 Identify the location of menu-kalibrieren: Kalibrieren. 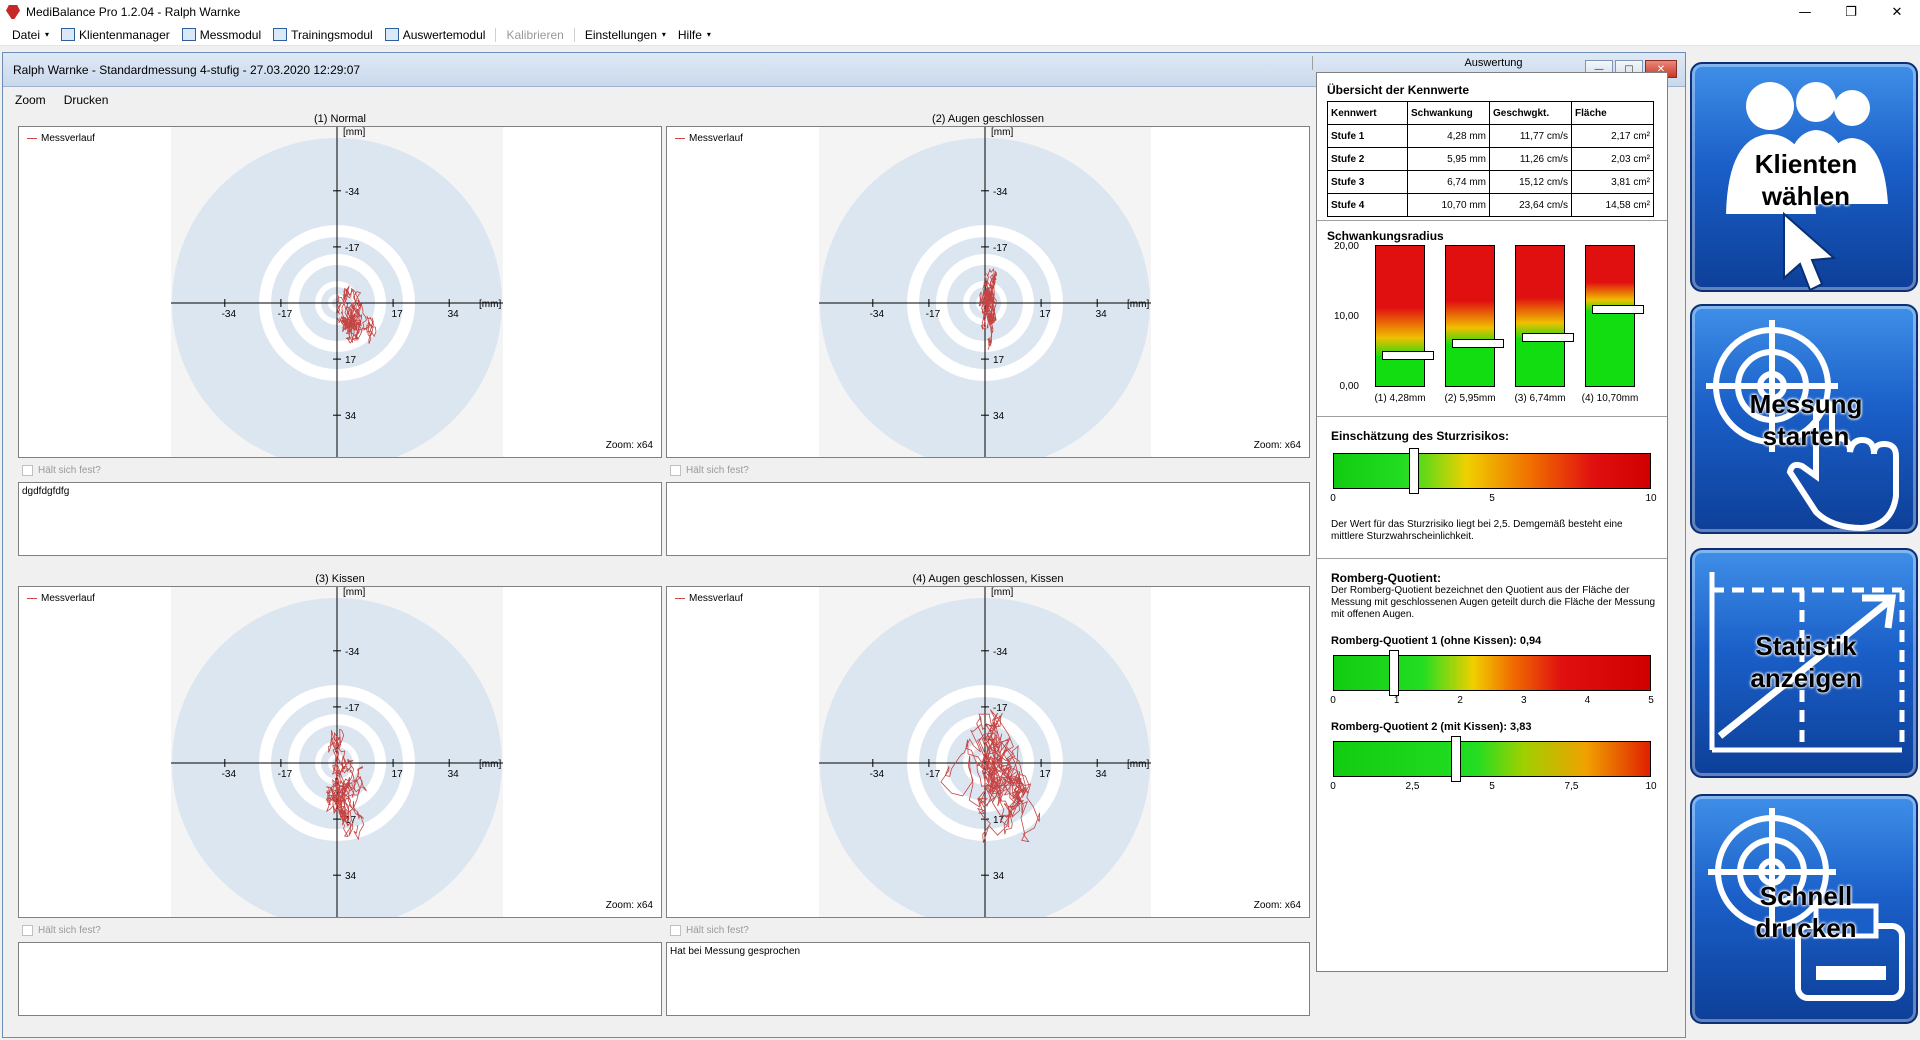
(534, 35).